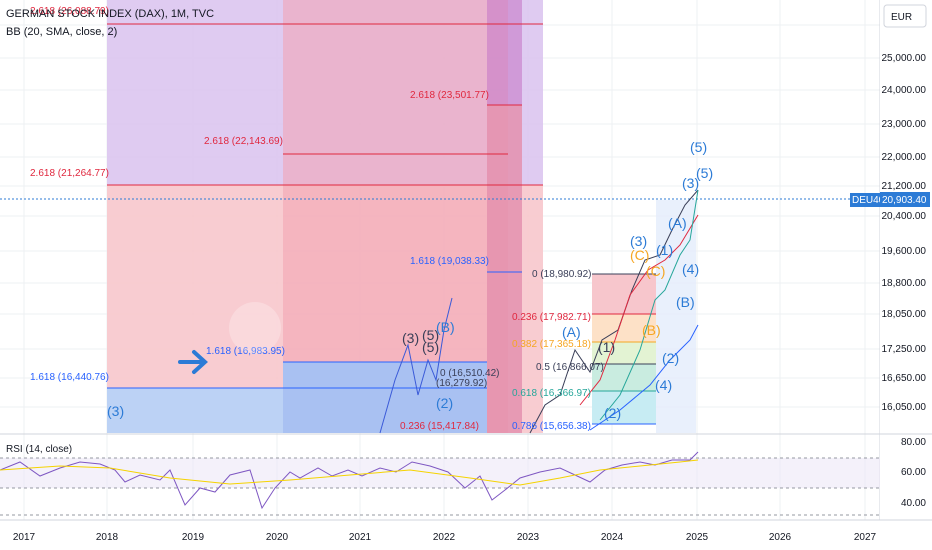  I want to click on x-tick-label: 2019, so click(193, 537).